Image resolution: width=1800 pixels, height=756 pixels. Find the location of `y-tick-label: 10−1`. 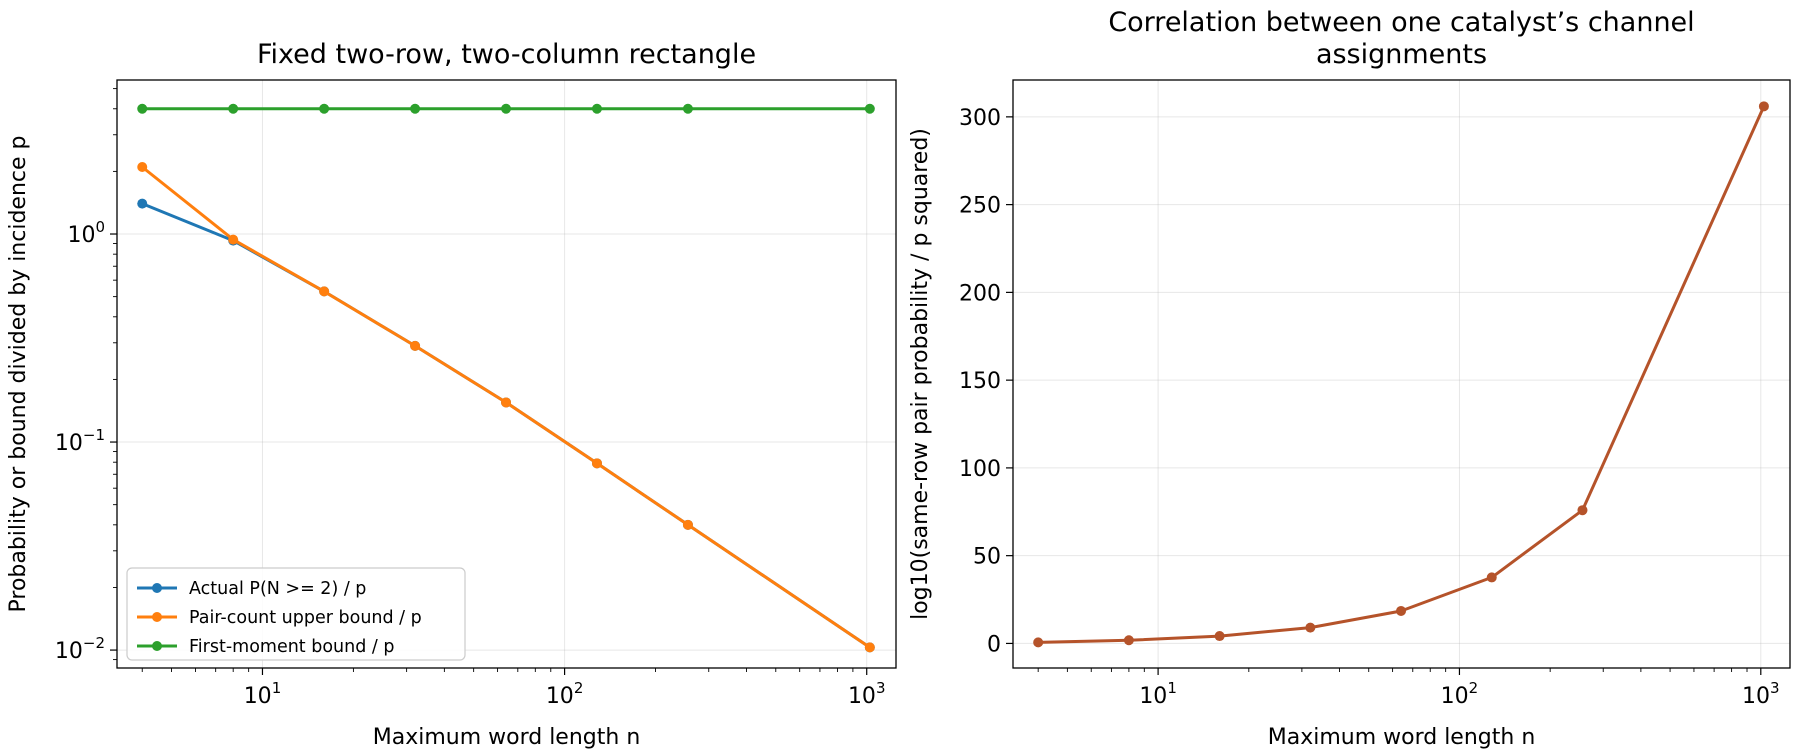

y-tick-label: 10−1 is located at coordinates (80, 441).